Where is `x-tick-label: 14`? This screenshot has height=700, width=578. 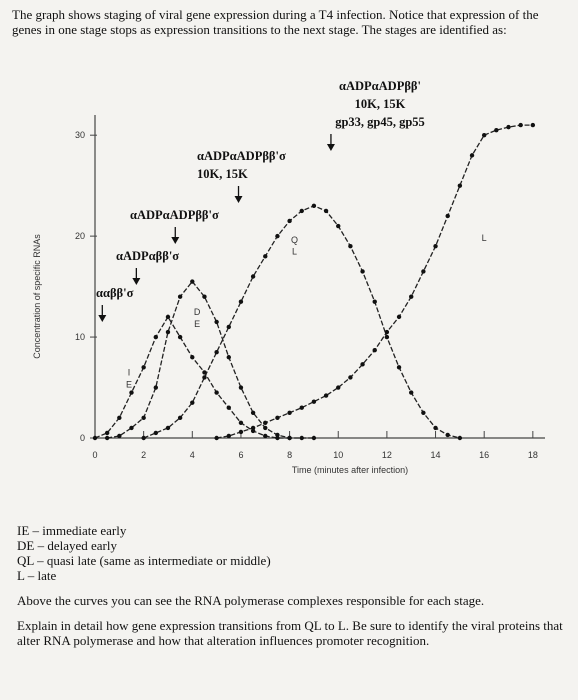 x-tick-label: 14 is located at coordinates (436, 455).